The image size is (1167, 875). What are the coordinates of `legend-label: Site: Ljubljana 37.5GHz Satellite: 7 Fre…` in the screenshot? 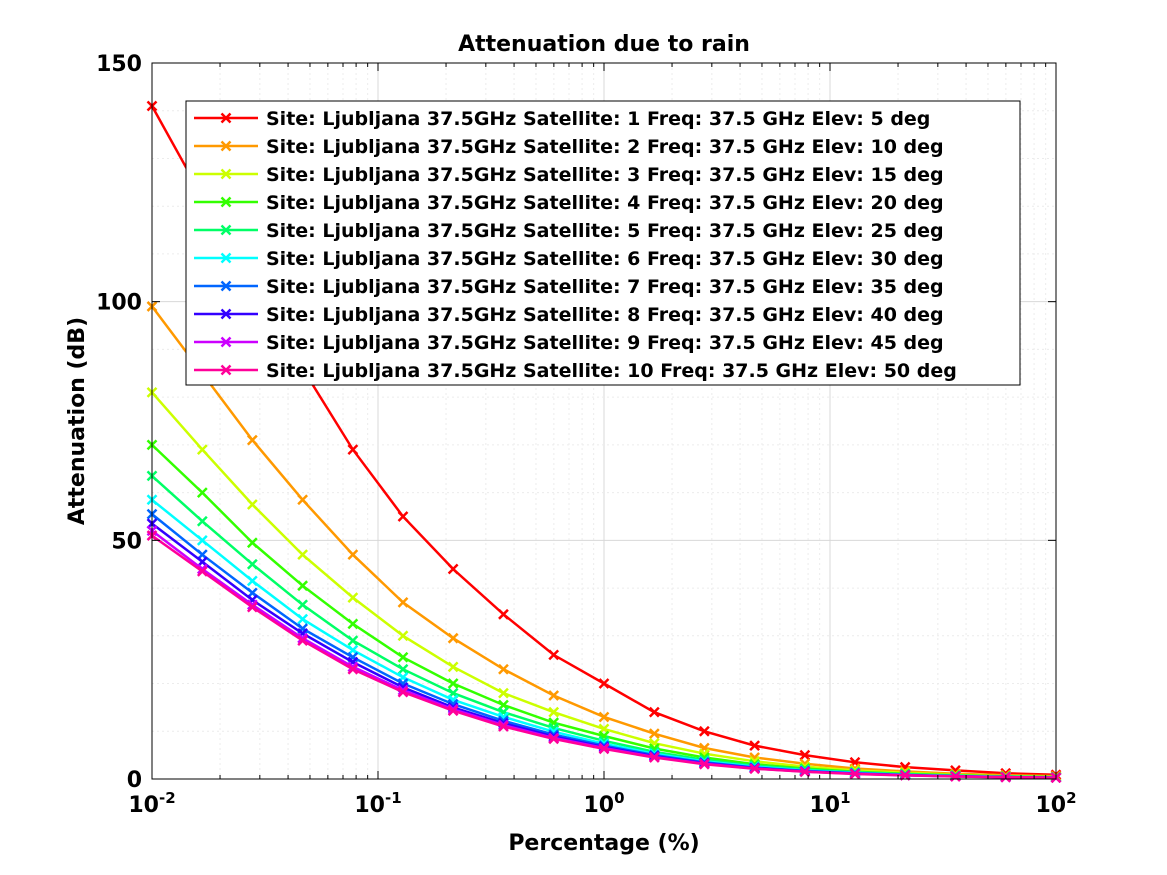 It's located at (605, 287).